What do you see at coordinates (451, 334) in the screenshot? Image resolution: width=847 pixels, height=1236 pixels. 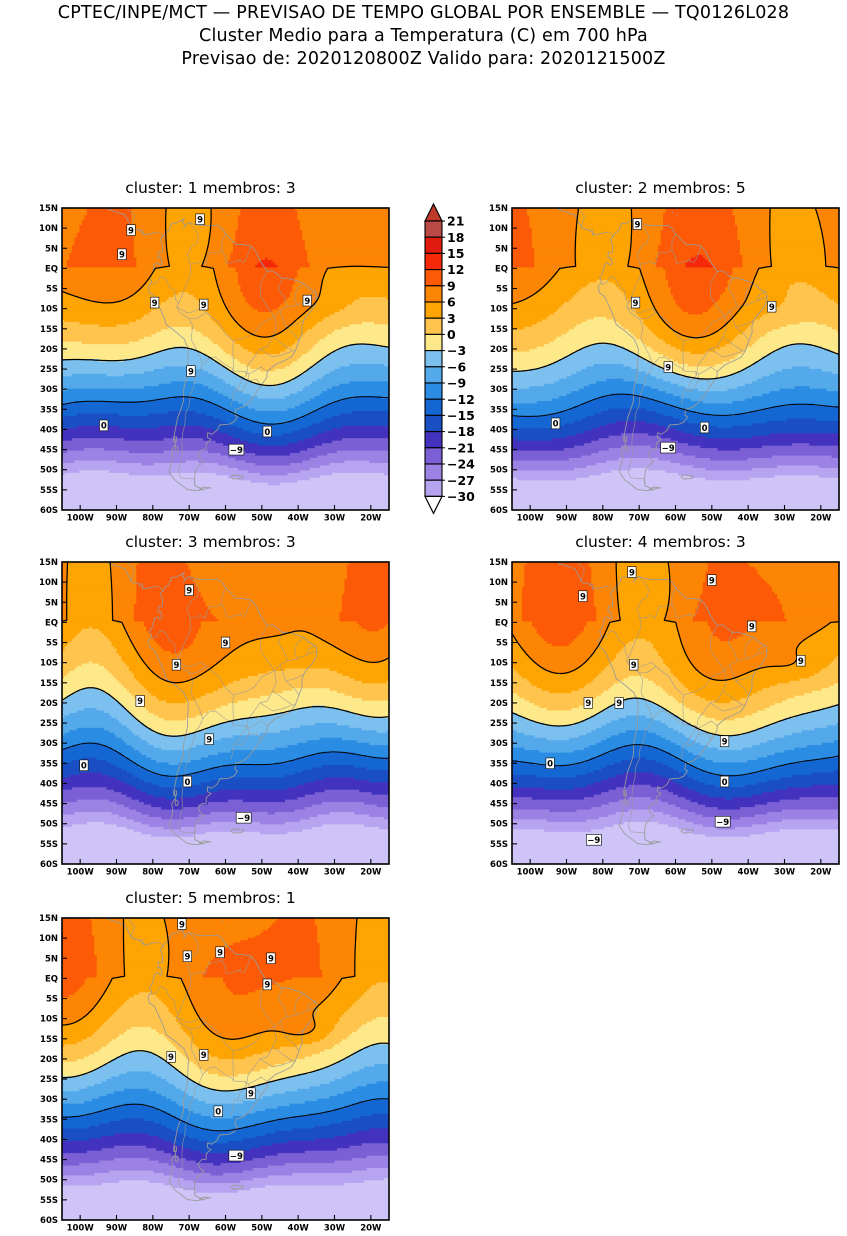 I see `colorbar-tick-label: 0` at bounding box center [451, 334].